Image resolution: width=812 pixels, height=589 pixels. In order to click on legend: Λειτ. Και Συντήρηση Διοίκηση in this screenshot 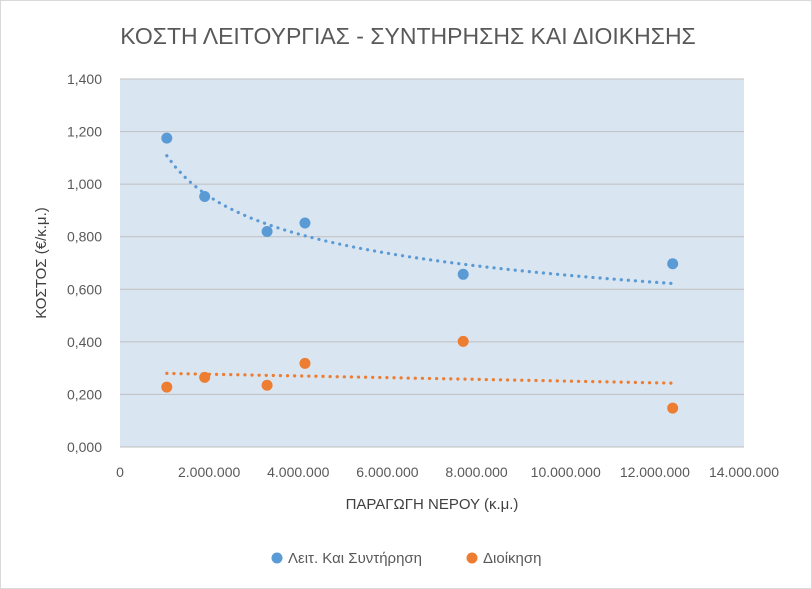, I will do `click(406, 558)`.